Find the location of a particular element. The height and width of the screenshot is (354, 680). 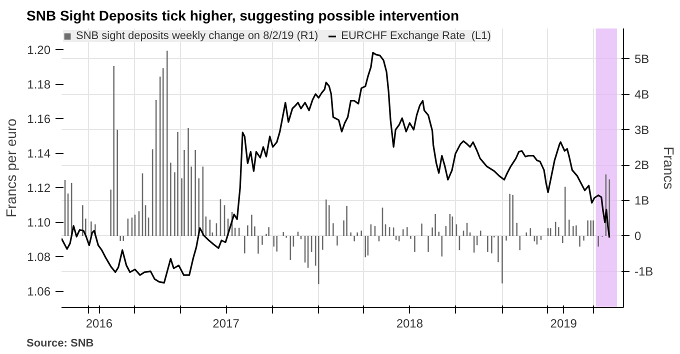

y-tick-label: 1.10 is located at coordinates (39, 223).